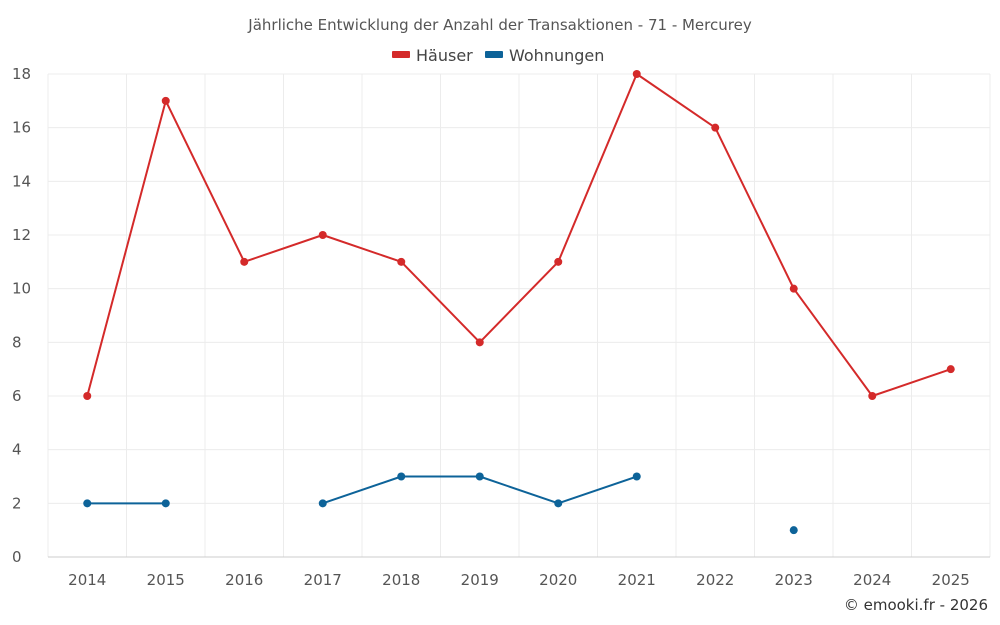  Describe the element at coordinates (21, 74) in the screenshot. I see `y-tick-label-18: 18` at that location.